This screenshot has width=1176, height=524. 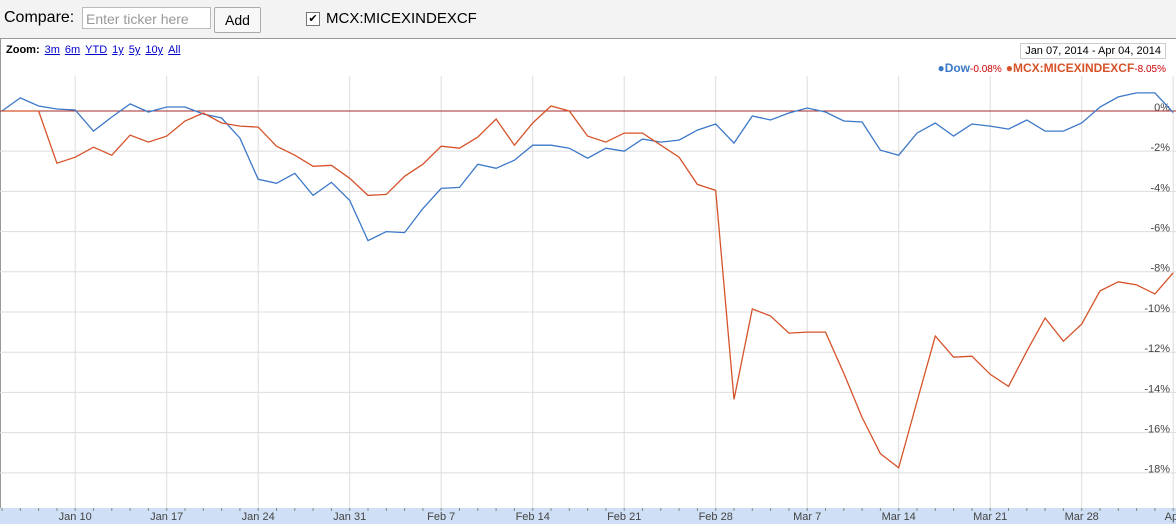 I want to click on x-tick-label: Jan 24, so click(x=258, y=517).